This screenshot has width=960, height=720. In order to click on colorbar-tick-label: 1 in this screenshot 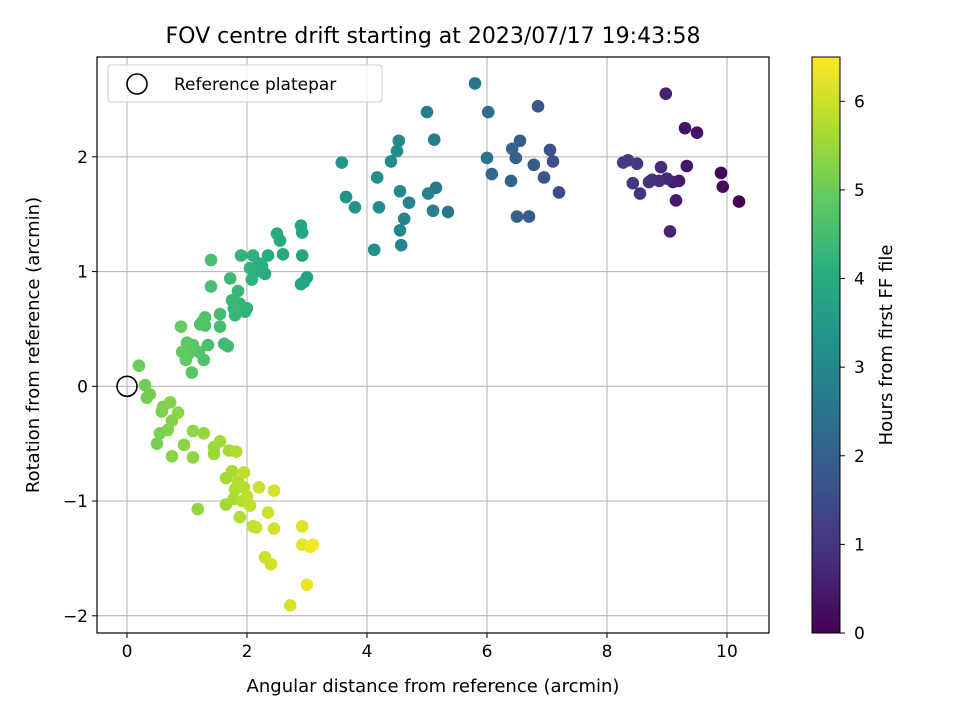, I will do `click(859, 545)`.